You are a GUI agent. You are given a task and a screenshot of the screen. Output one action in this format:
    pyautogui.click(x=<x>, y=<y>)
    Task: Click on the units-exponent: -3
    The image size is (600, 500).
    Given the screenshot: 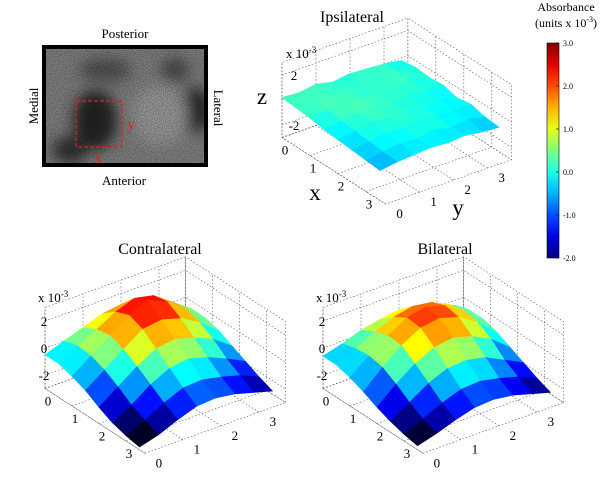 What is the action you would take?
    pyautogui.click(x=589, y=19)
    